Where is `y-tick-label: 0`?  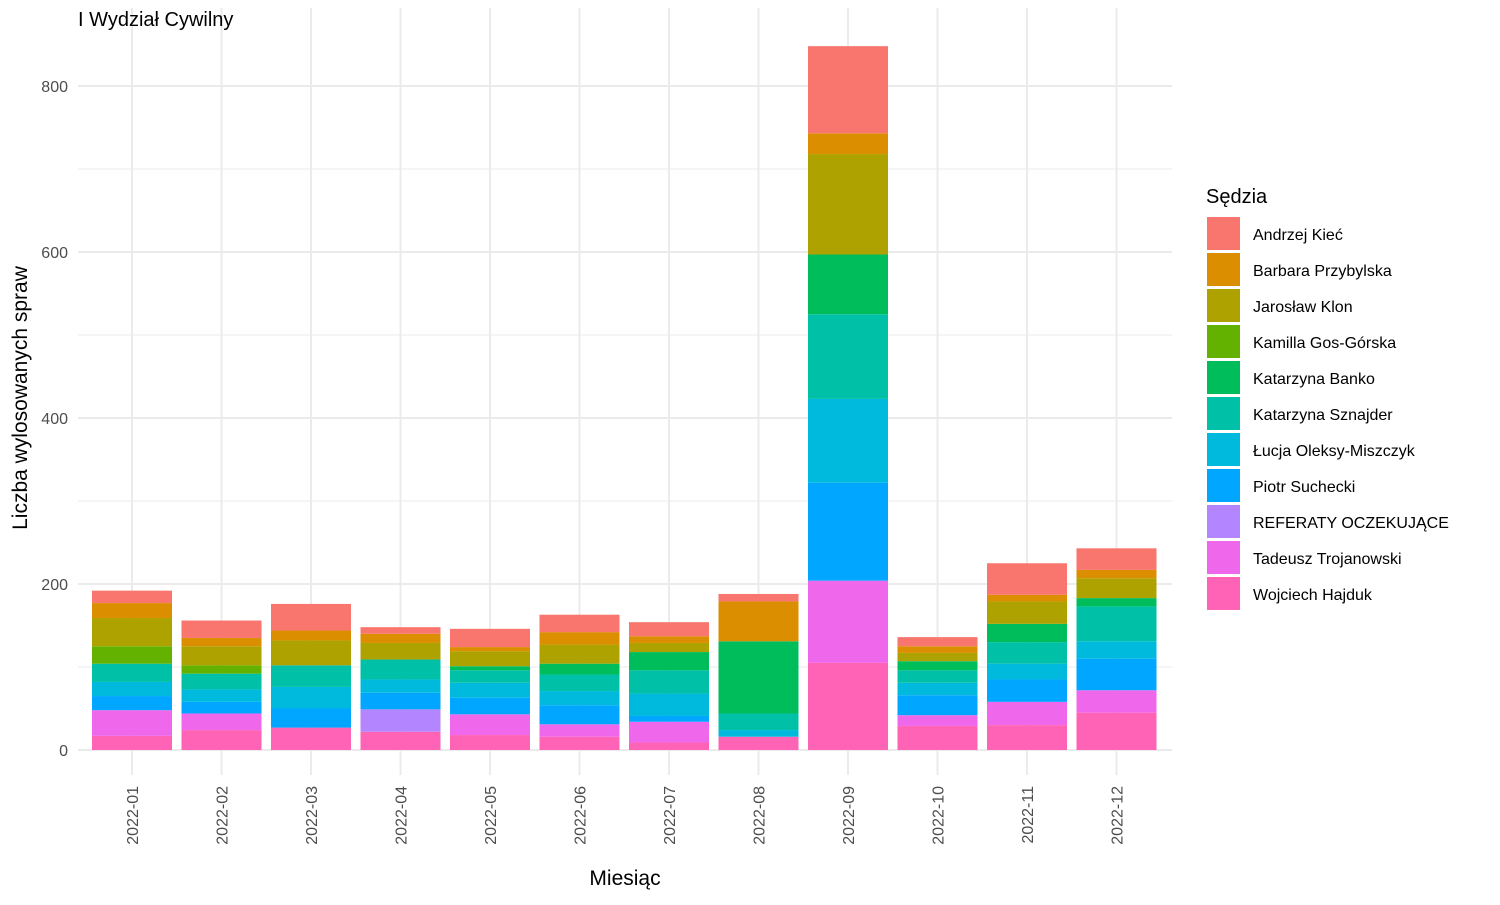 y-tick-label: 0 is located at coordinates (63, 751).